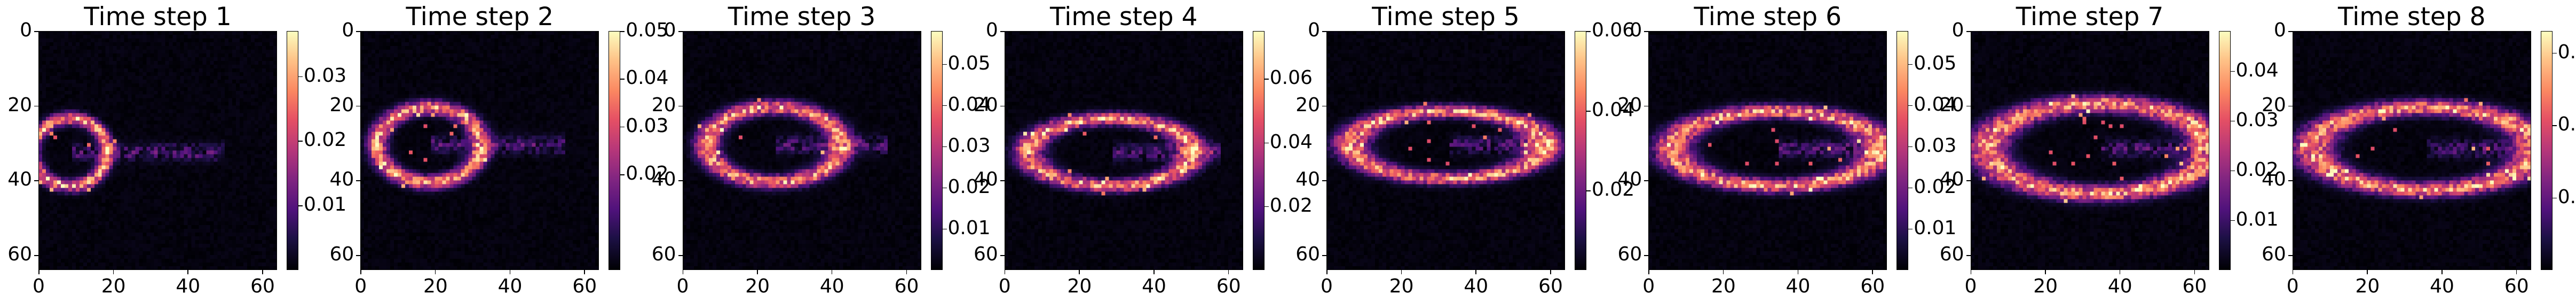 Image resolution: width=2576 pixels, height=301 pixels. What do you see at coordinates (802, 17) in the screenshot?
I see `chart-title: Time step 3` at bounding box center [802, 17].